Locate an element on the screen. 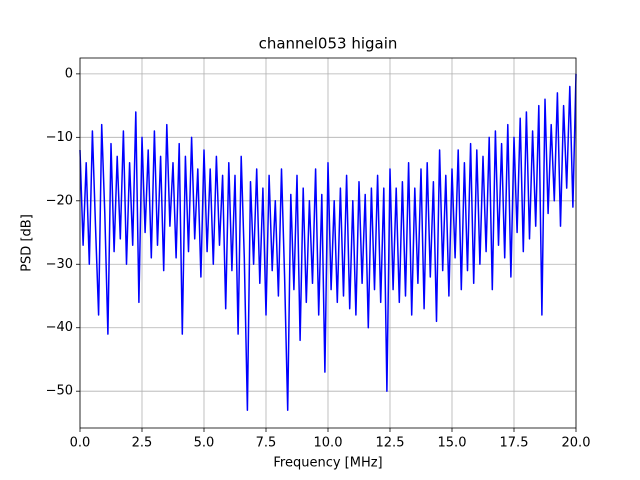 This screenshot has width=640, height=480. x-tick-label: 0.0 is located at coordinates (80, 443).